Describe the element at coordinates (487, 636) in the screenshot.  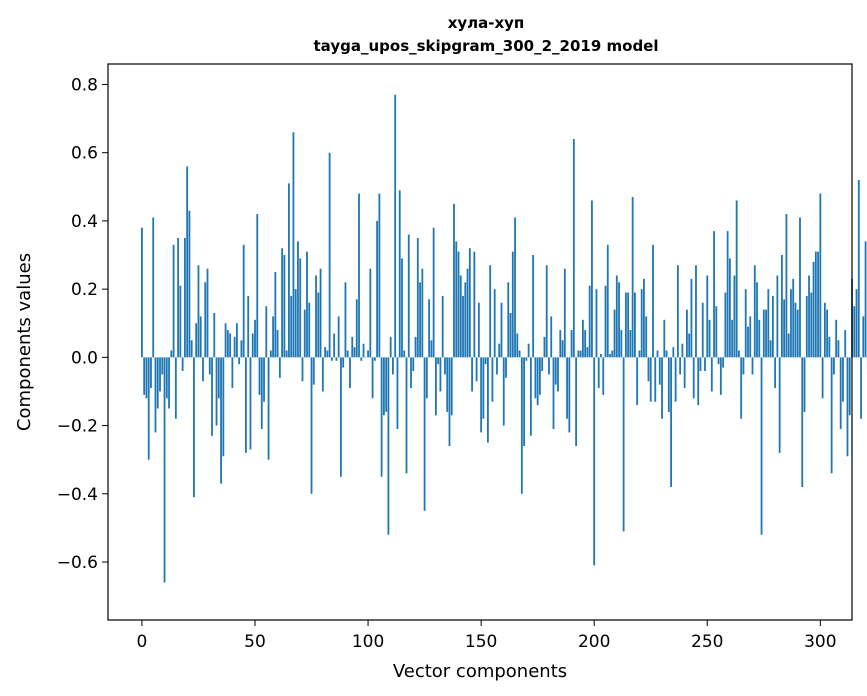
I see `x-axis-ticks: 0 50 100 150 200 250 300` at that location.